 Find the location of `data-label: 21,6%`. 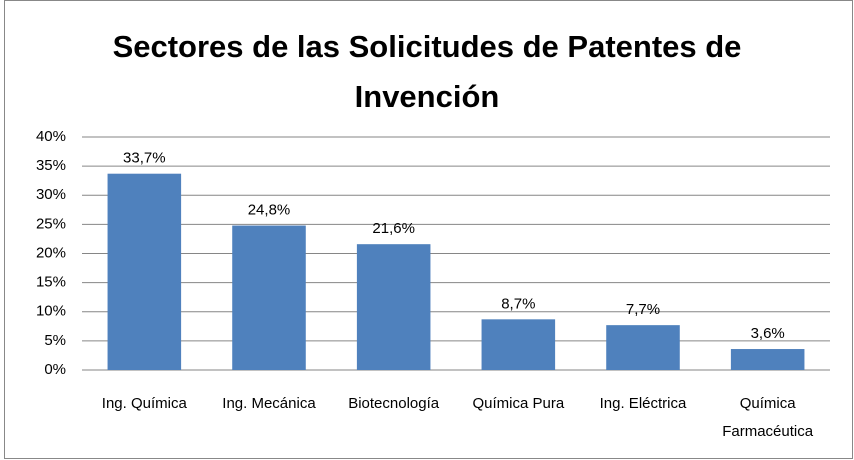

data-label: 21,6% is located at coordinates (393, 228).